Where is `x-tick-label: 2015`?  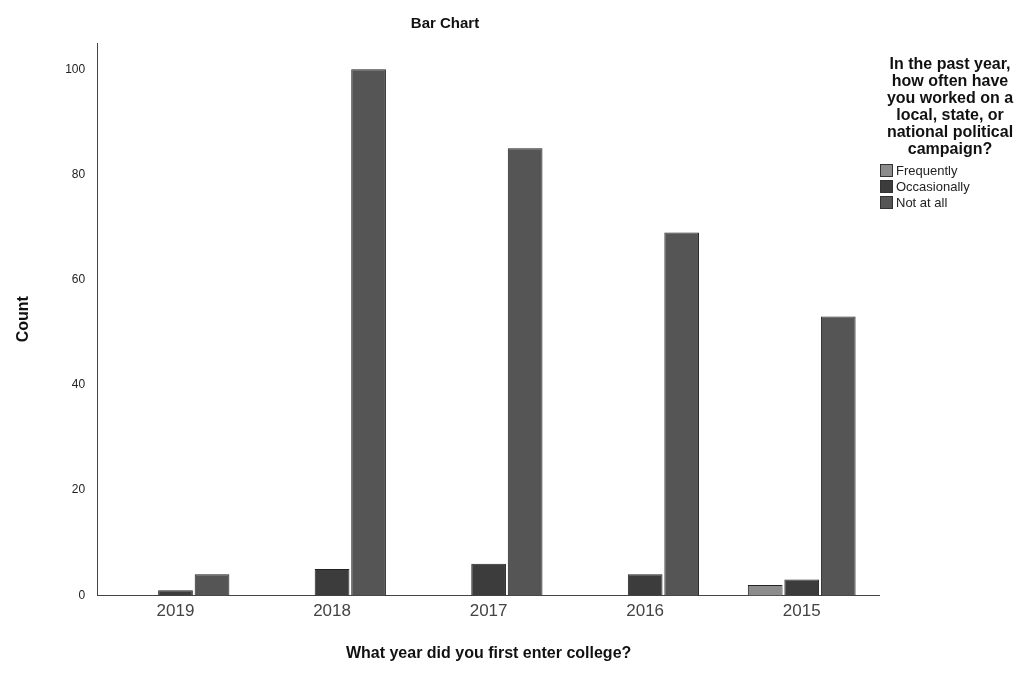
x-tick-label: 2015 is located at coordinates (801, 611).